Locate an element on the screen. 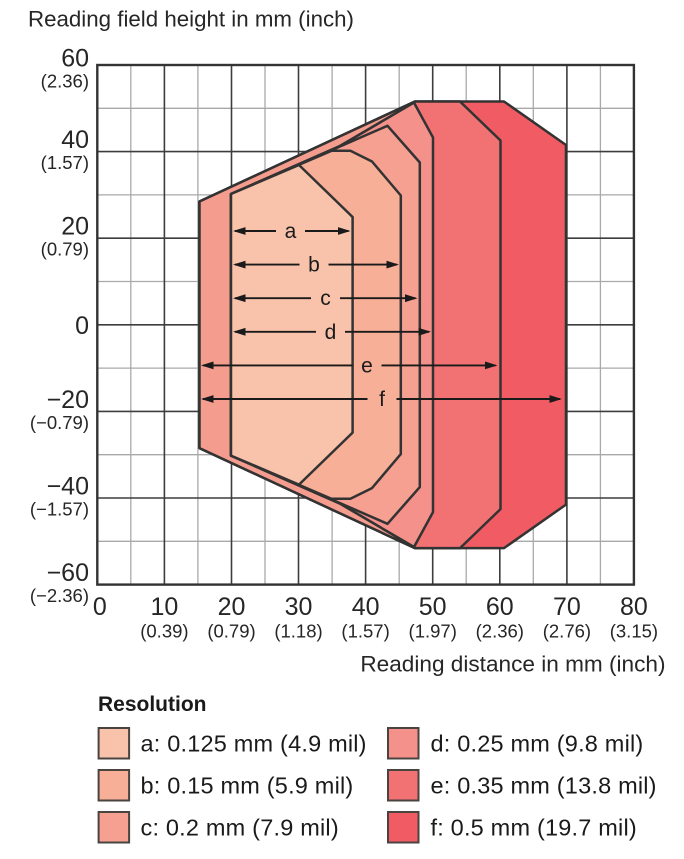 The image size is (684, 859). svg-text: 70 is located at coordinates (567, 607).